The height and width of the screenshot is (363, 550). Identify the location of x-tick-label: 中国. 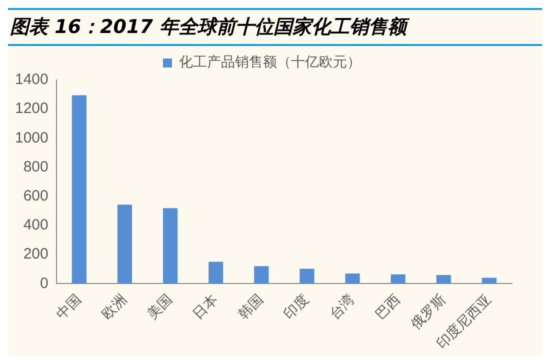
(69, 307).